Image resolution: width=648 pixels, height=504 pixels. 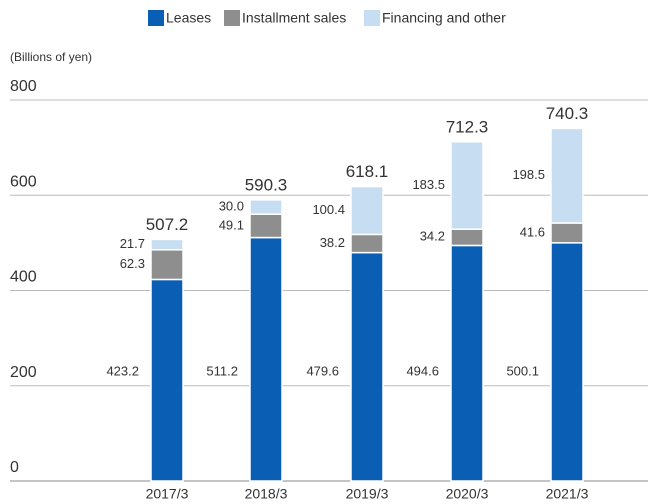 What do you see at coordinates (567, 494) in the screenshot?
I see `x-tick-label: 2021/3` at bounding box center [567, 494].